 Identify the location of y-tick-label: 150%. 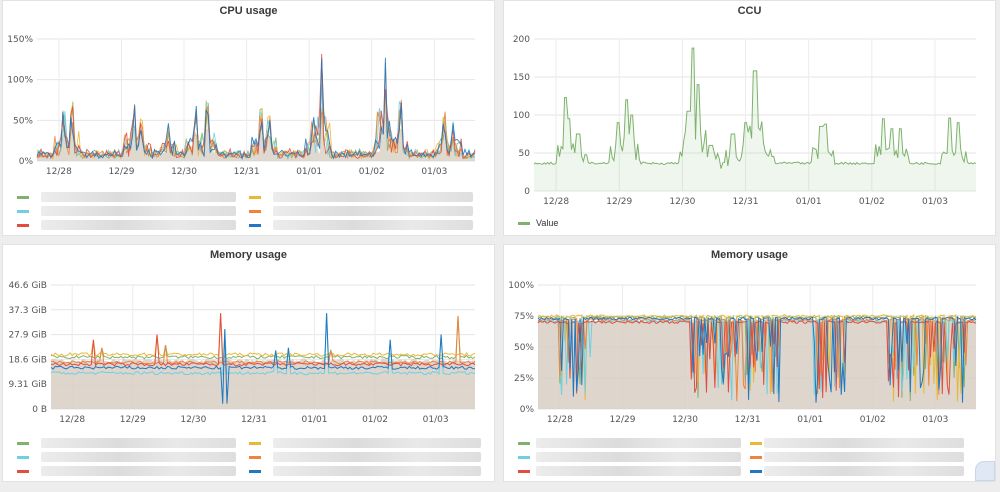
(20, 40).